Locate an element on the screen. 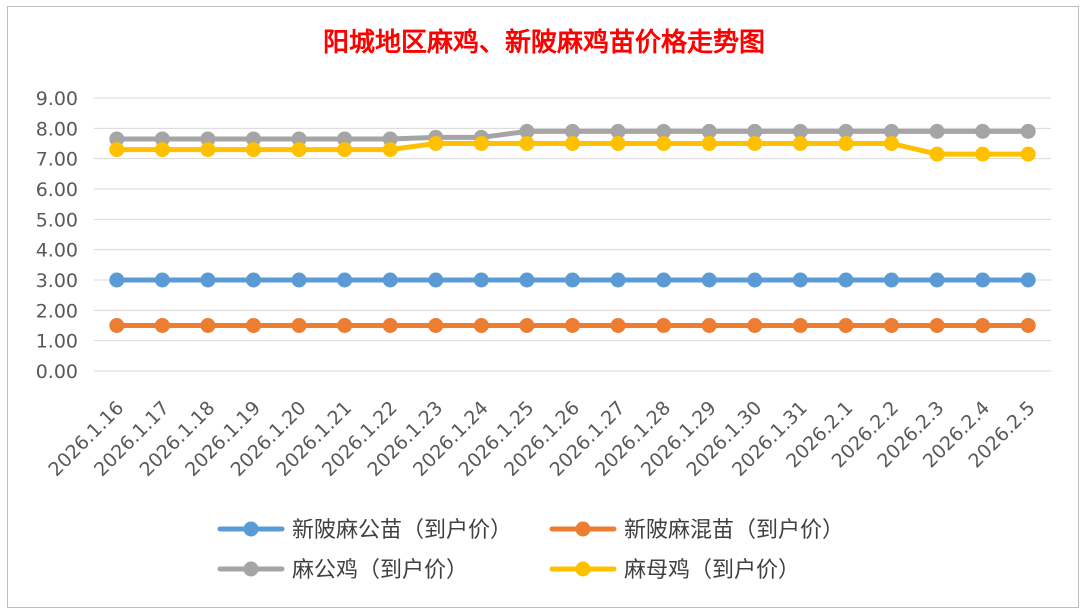  y-axis-ticks: 0.00 1.00 2.00 3.00 4.00 5.00 6.00 7.00 8.00 9.00 is located at coordinates (57, 235).